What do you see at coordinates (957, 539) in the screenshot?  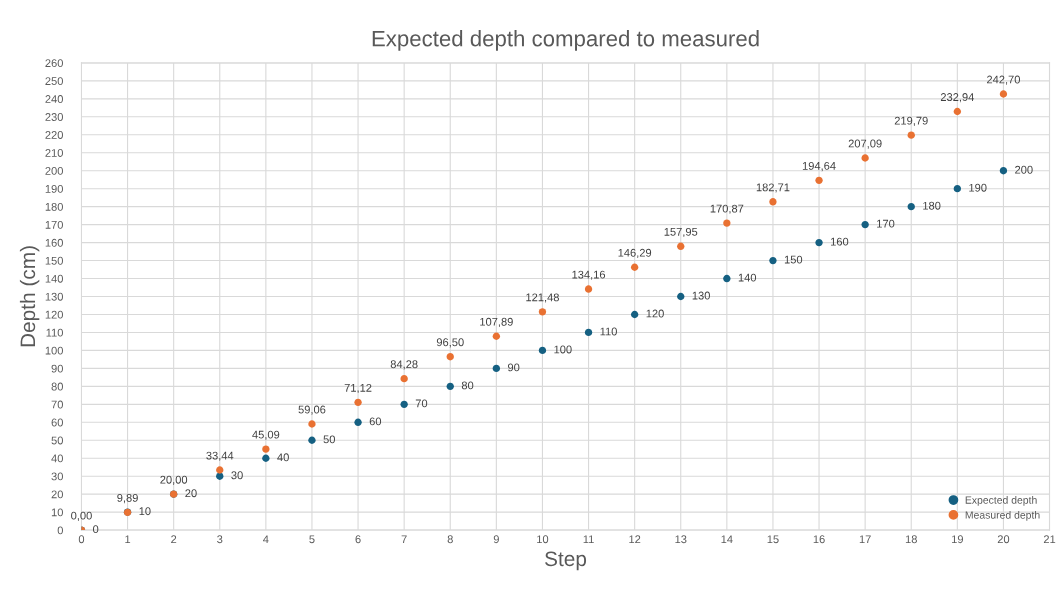 I see `x-tick-label: 19` at bounding box center [957, 539].